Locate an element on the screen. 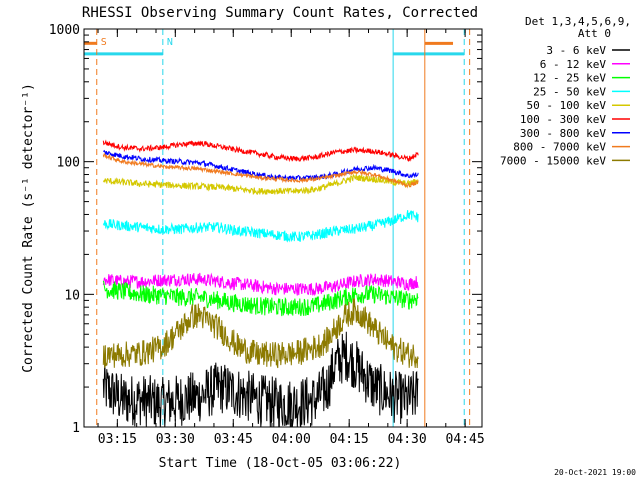 This screenshot has width=640, height=480. legend-label-8: 7000 - 15000 keV is located at coordinates (553, 160).